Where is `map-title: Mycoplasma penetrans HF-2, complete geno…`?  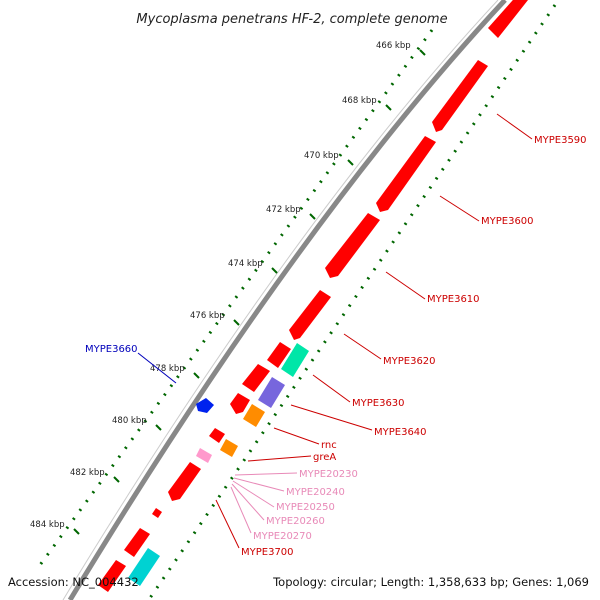 map-title: Mycoplasma penetrans HF-2, complete geno… is located at coordinates (291, 19).